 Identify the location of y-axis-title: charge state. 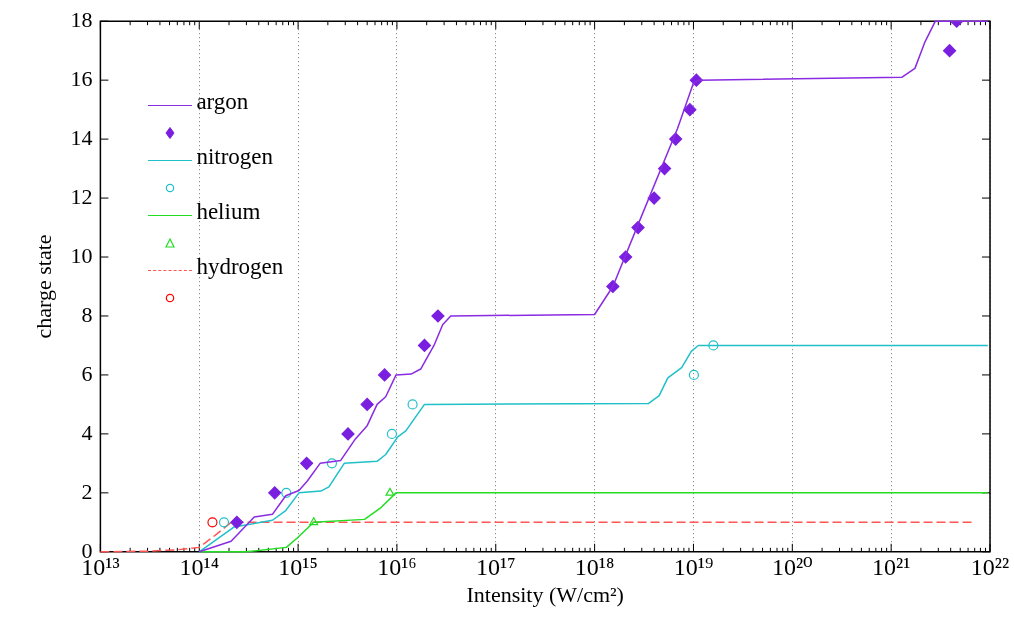
(43, 286).